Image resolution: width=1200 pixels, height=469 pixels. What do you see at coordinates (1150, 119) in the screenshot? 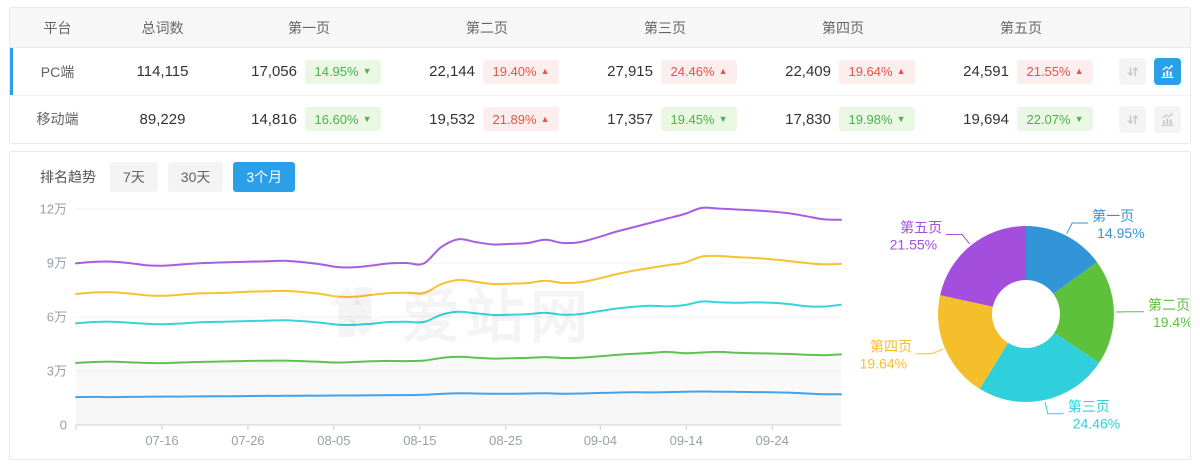
I see `row-actions` at bounding box center [1150, 119].